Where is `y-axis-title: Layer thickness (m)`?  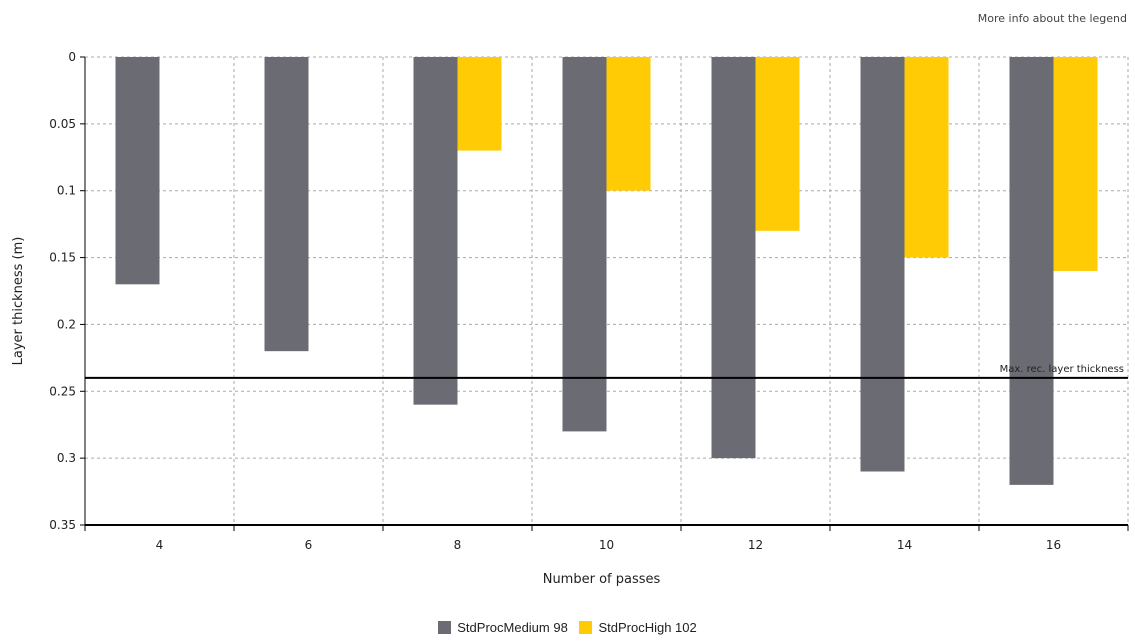
y-axis-title: Layer thickness (m) is located at coordinates (18, 301).